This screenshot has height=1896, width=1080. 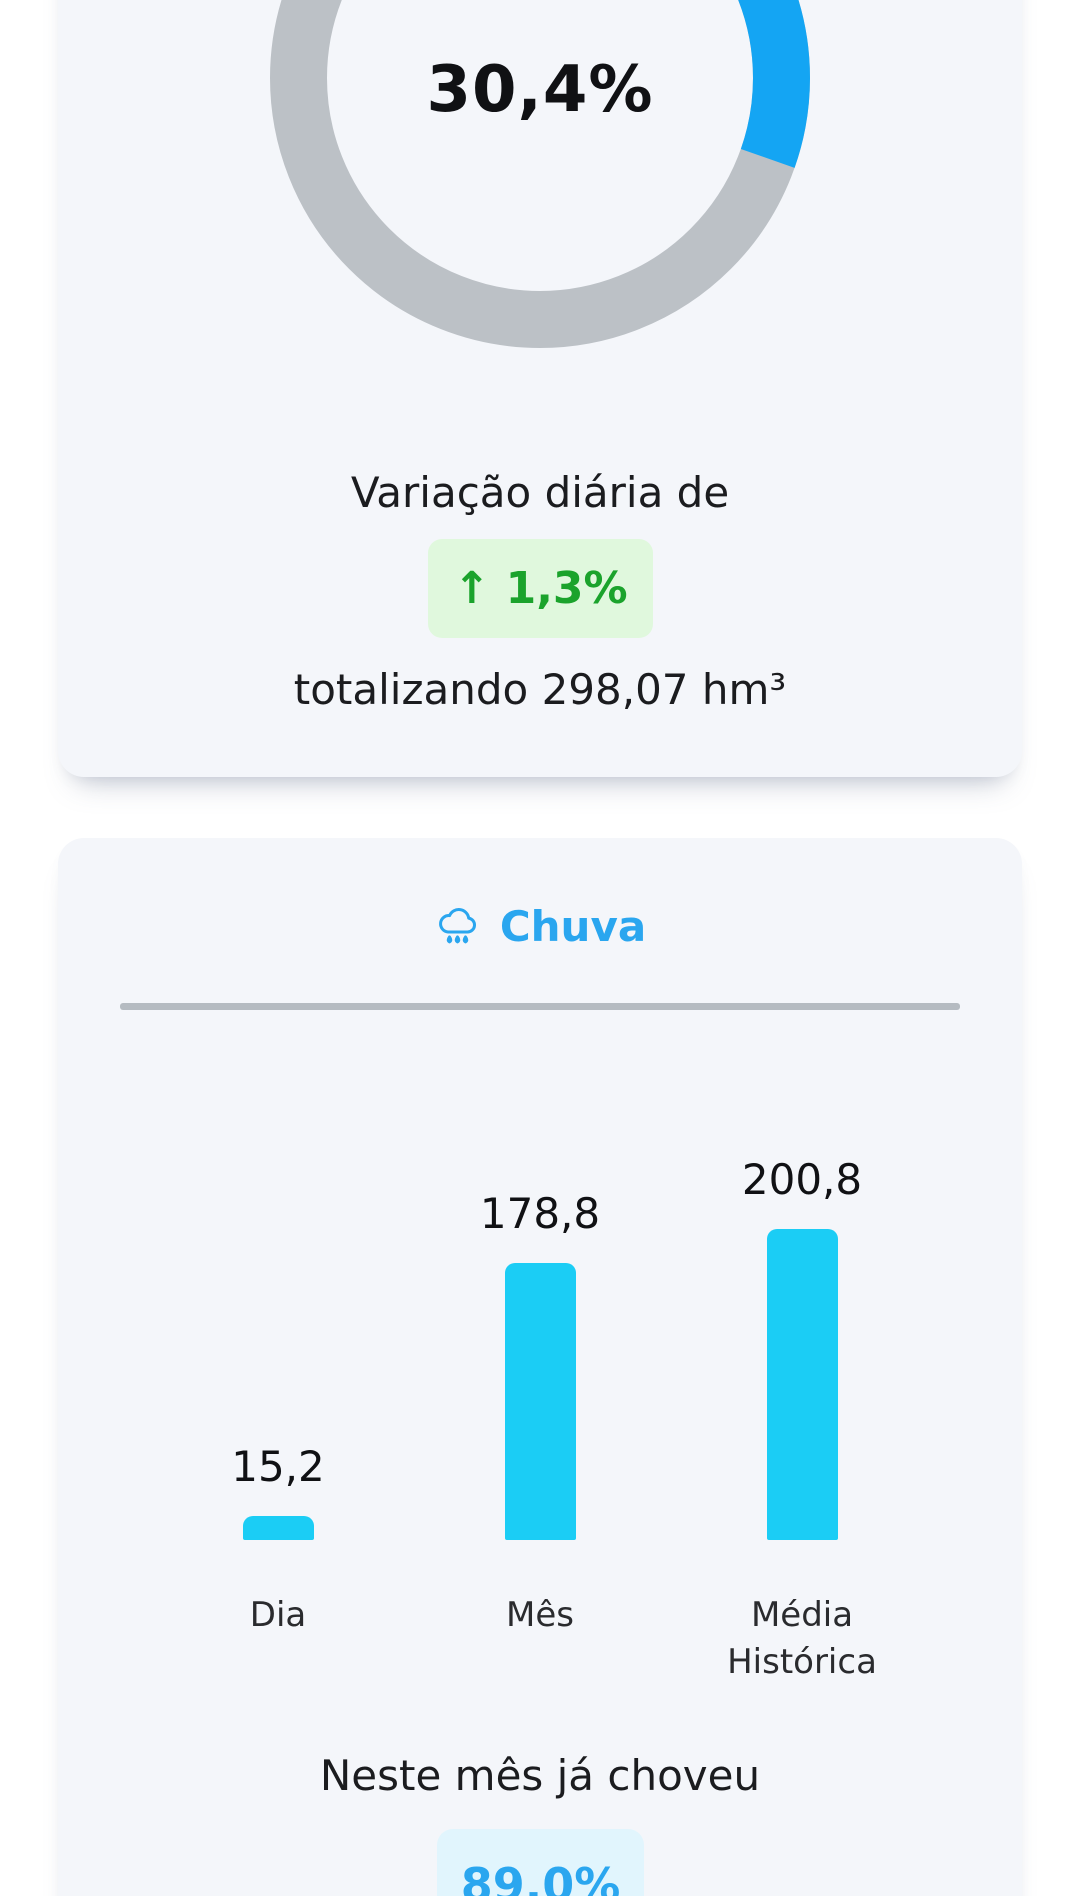 I want to click on rain-card-header: Chuva, so click(x=540, y=926).